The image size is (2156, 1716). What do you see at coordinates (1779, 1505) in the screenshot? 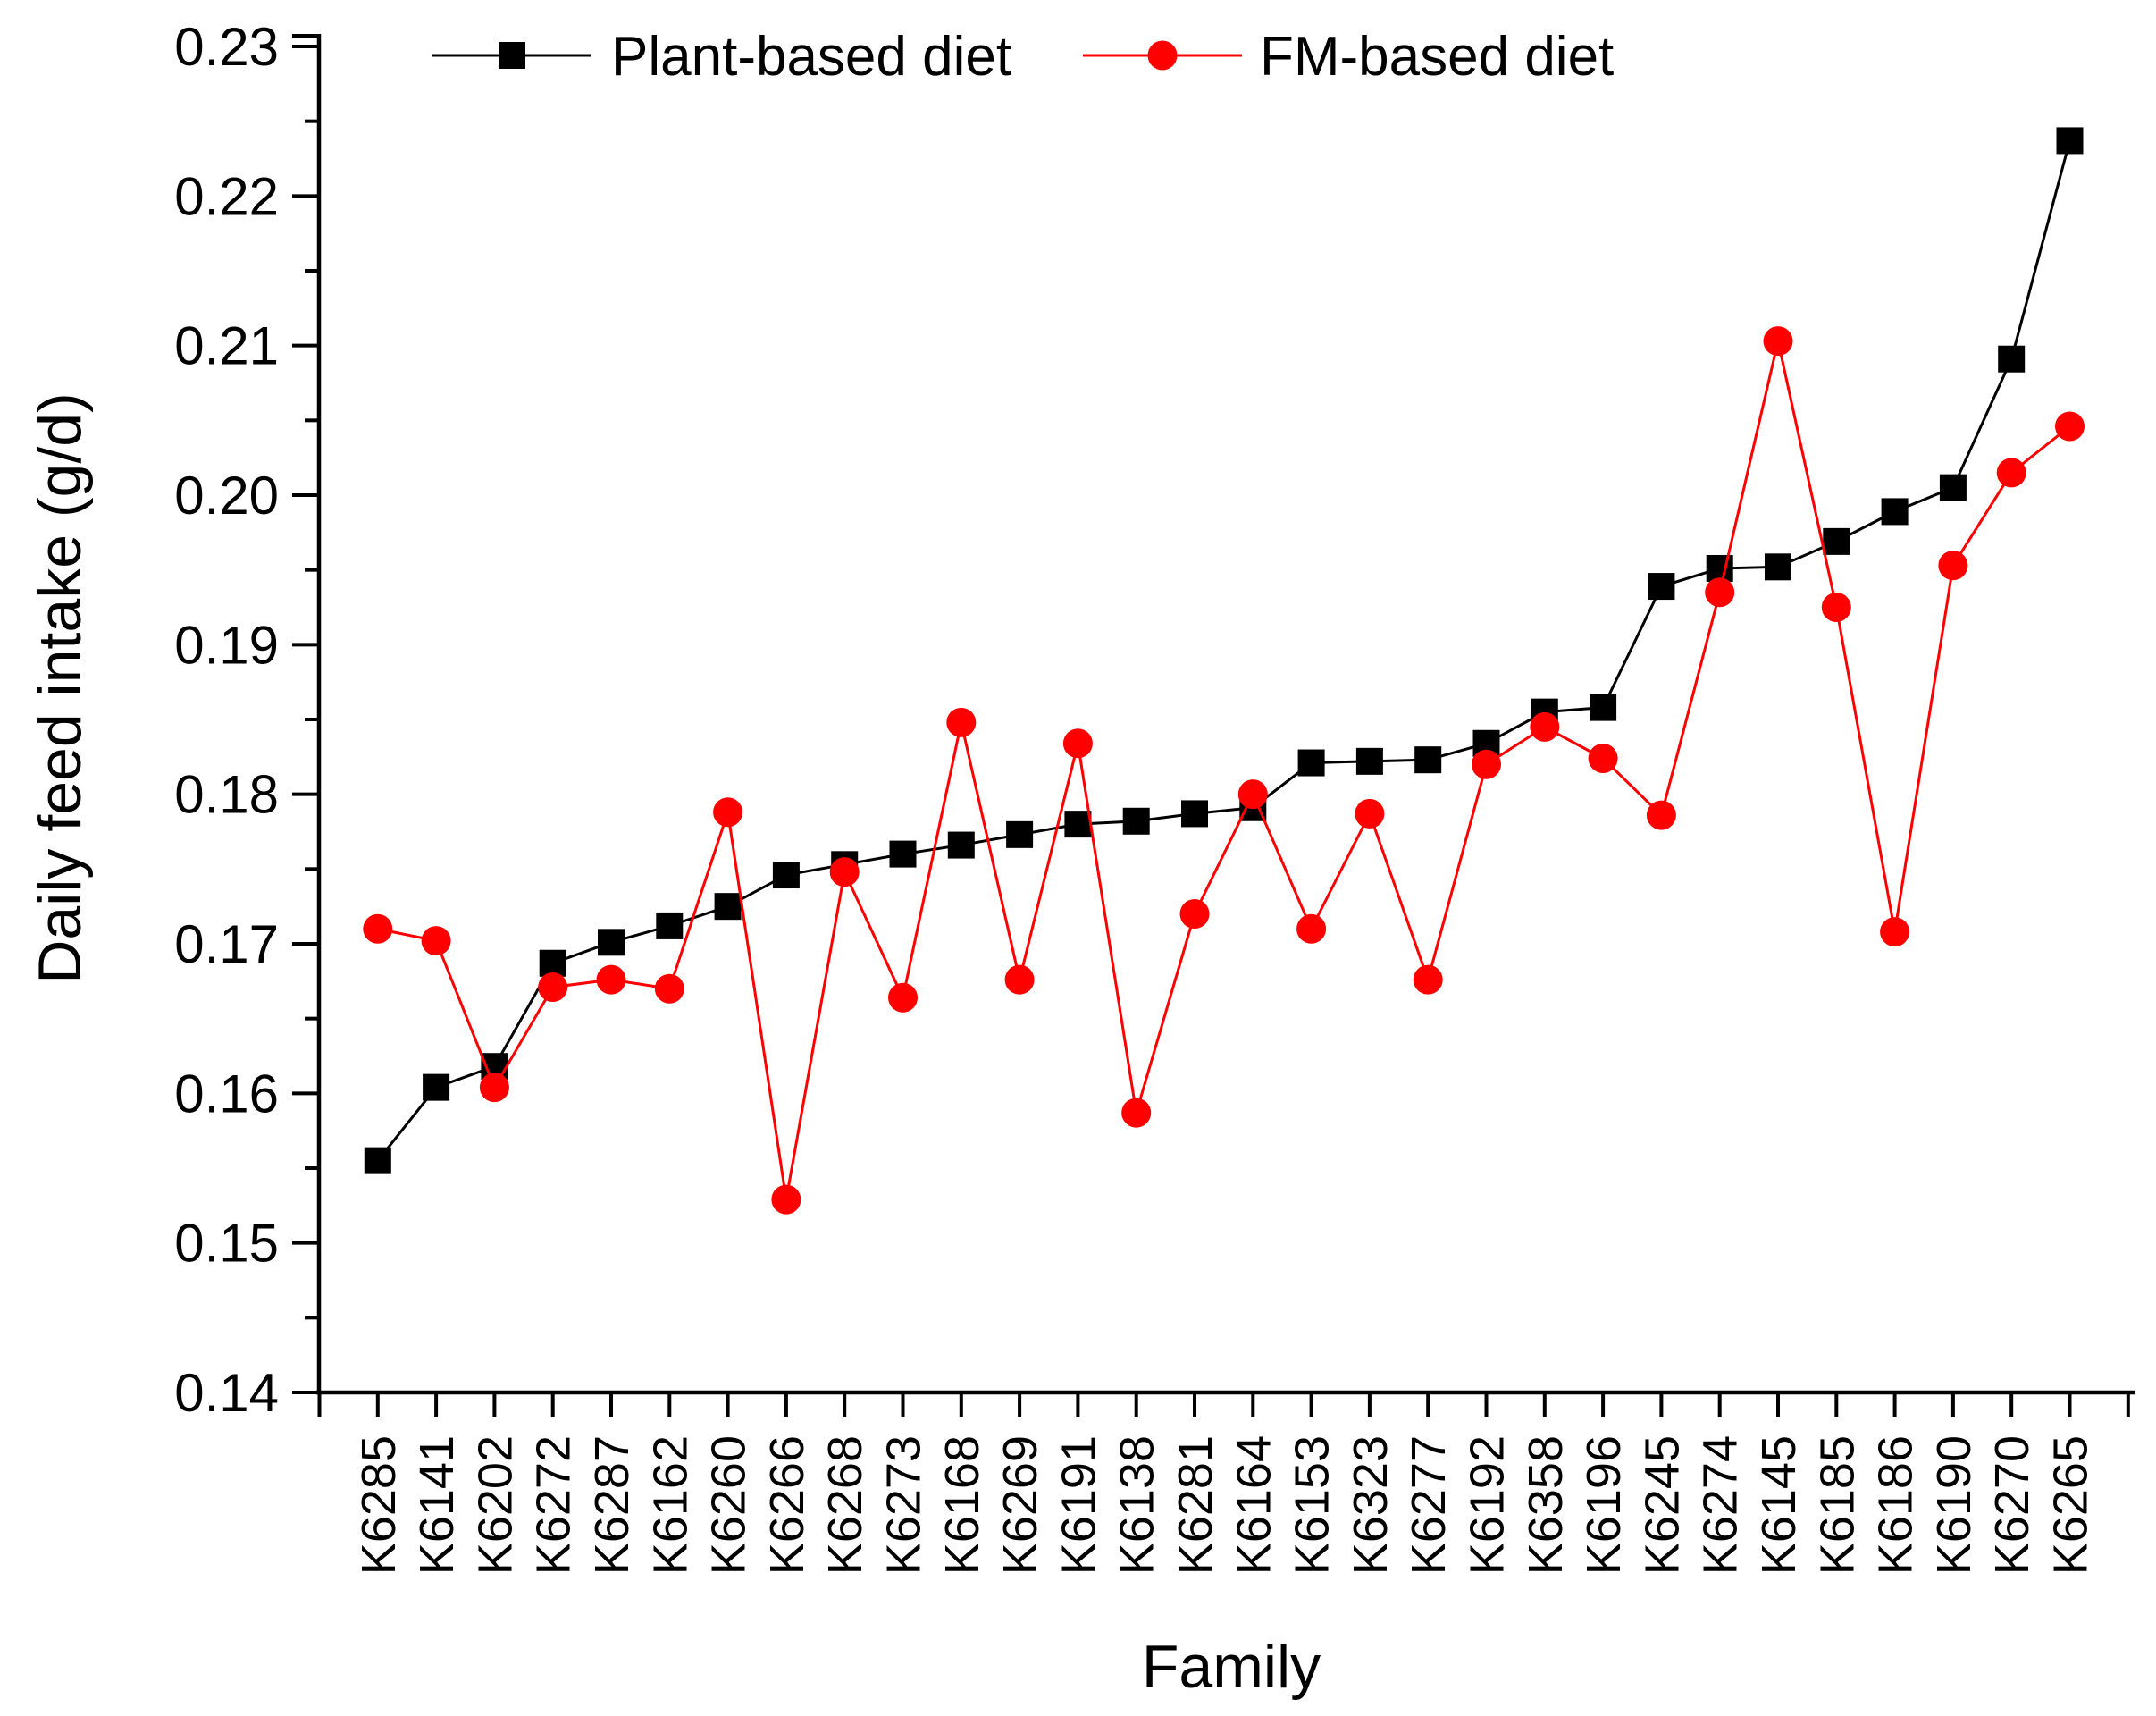
I see `x-tick-label: K6145` at bounding box center [1779, 1505].